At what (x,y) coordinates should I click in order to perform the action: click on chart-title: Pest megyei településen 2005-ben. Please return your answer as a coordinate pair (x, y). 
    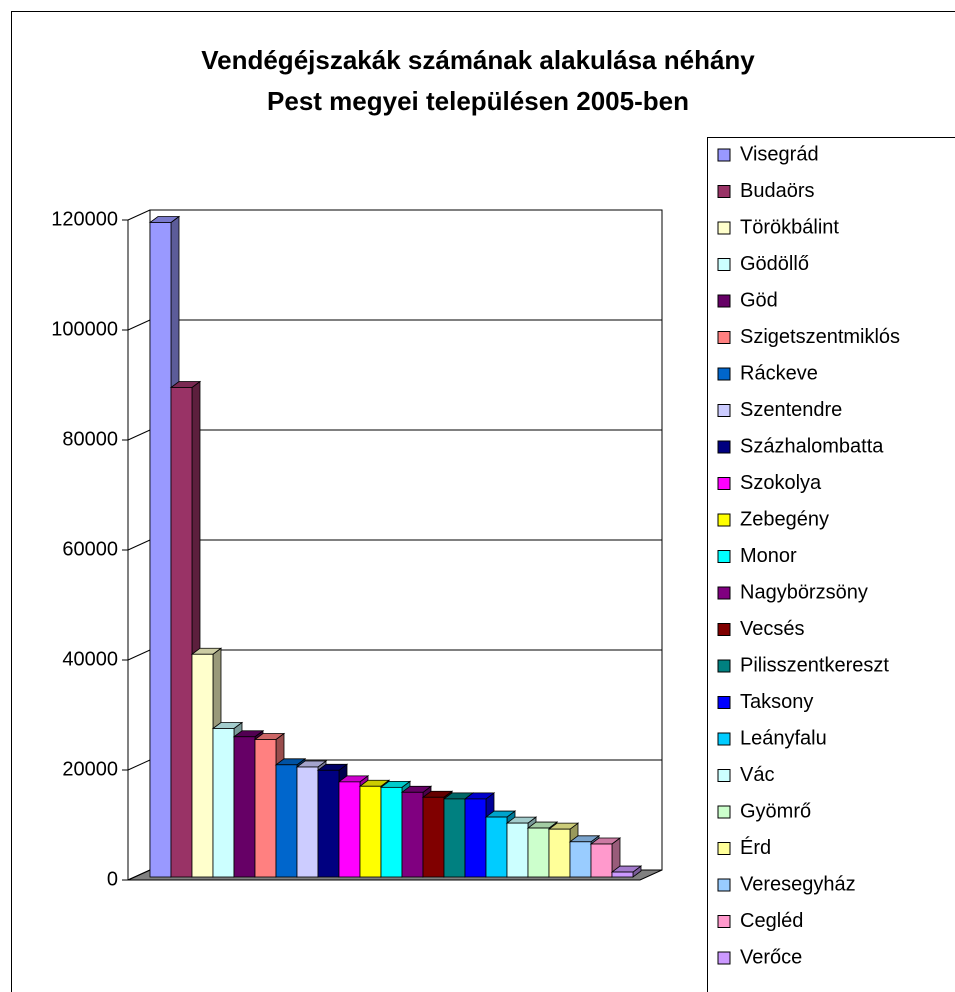
    Looking at the image, I should click on (478, 101).